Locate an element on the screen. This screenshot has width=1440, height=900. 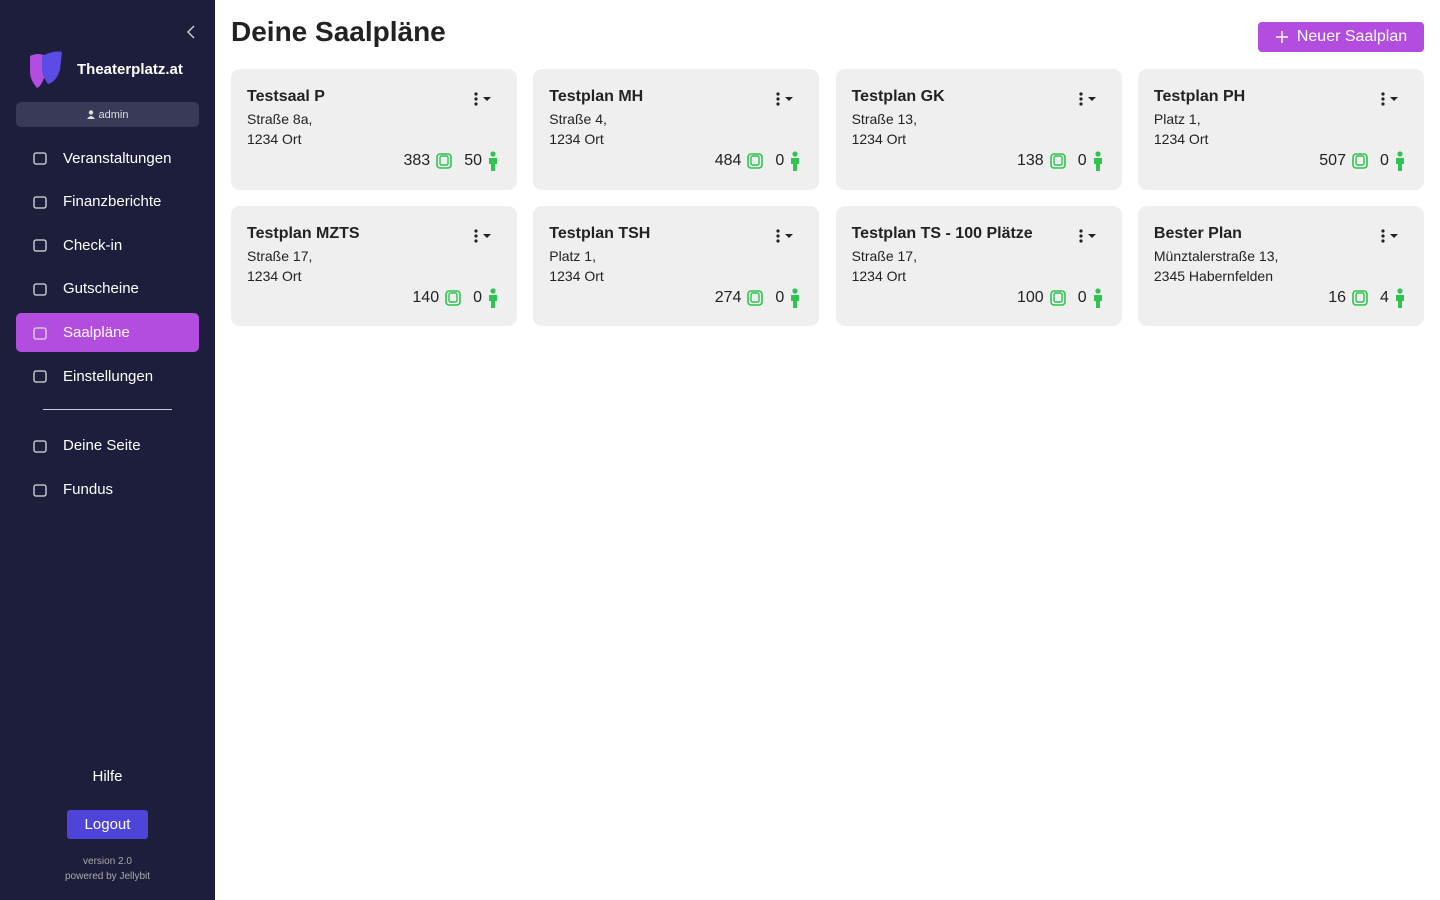
new-plan-button: Neuer Saalplan is located at coordinates (1341, 37).